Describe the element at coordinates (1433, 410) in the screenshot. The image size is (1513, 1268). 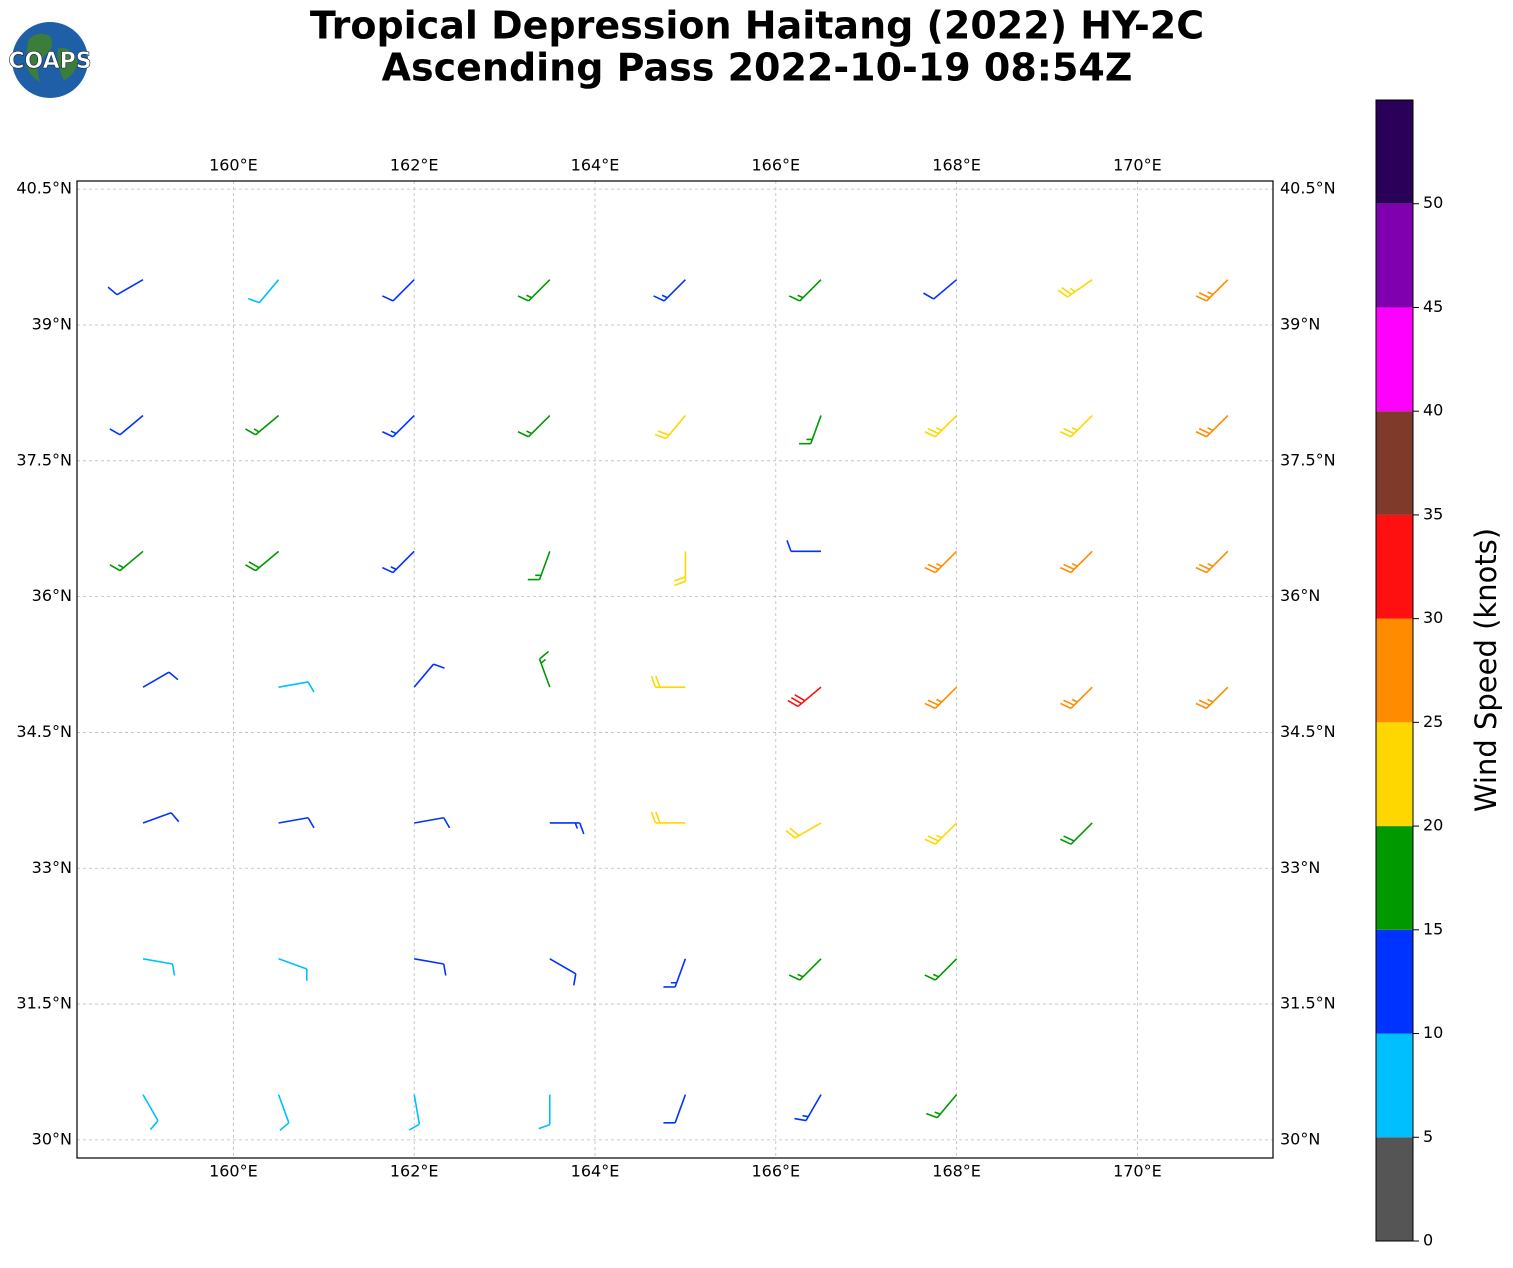
I see `colorbar-tick-label: 40` at that location.